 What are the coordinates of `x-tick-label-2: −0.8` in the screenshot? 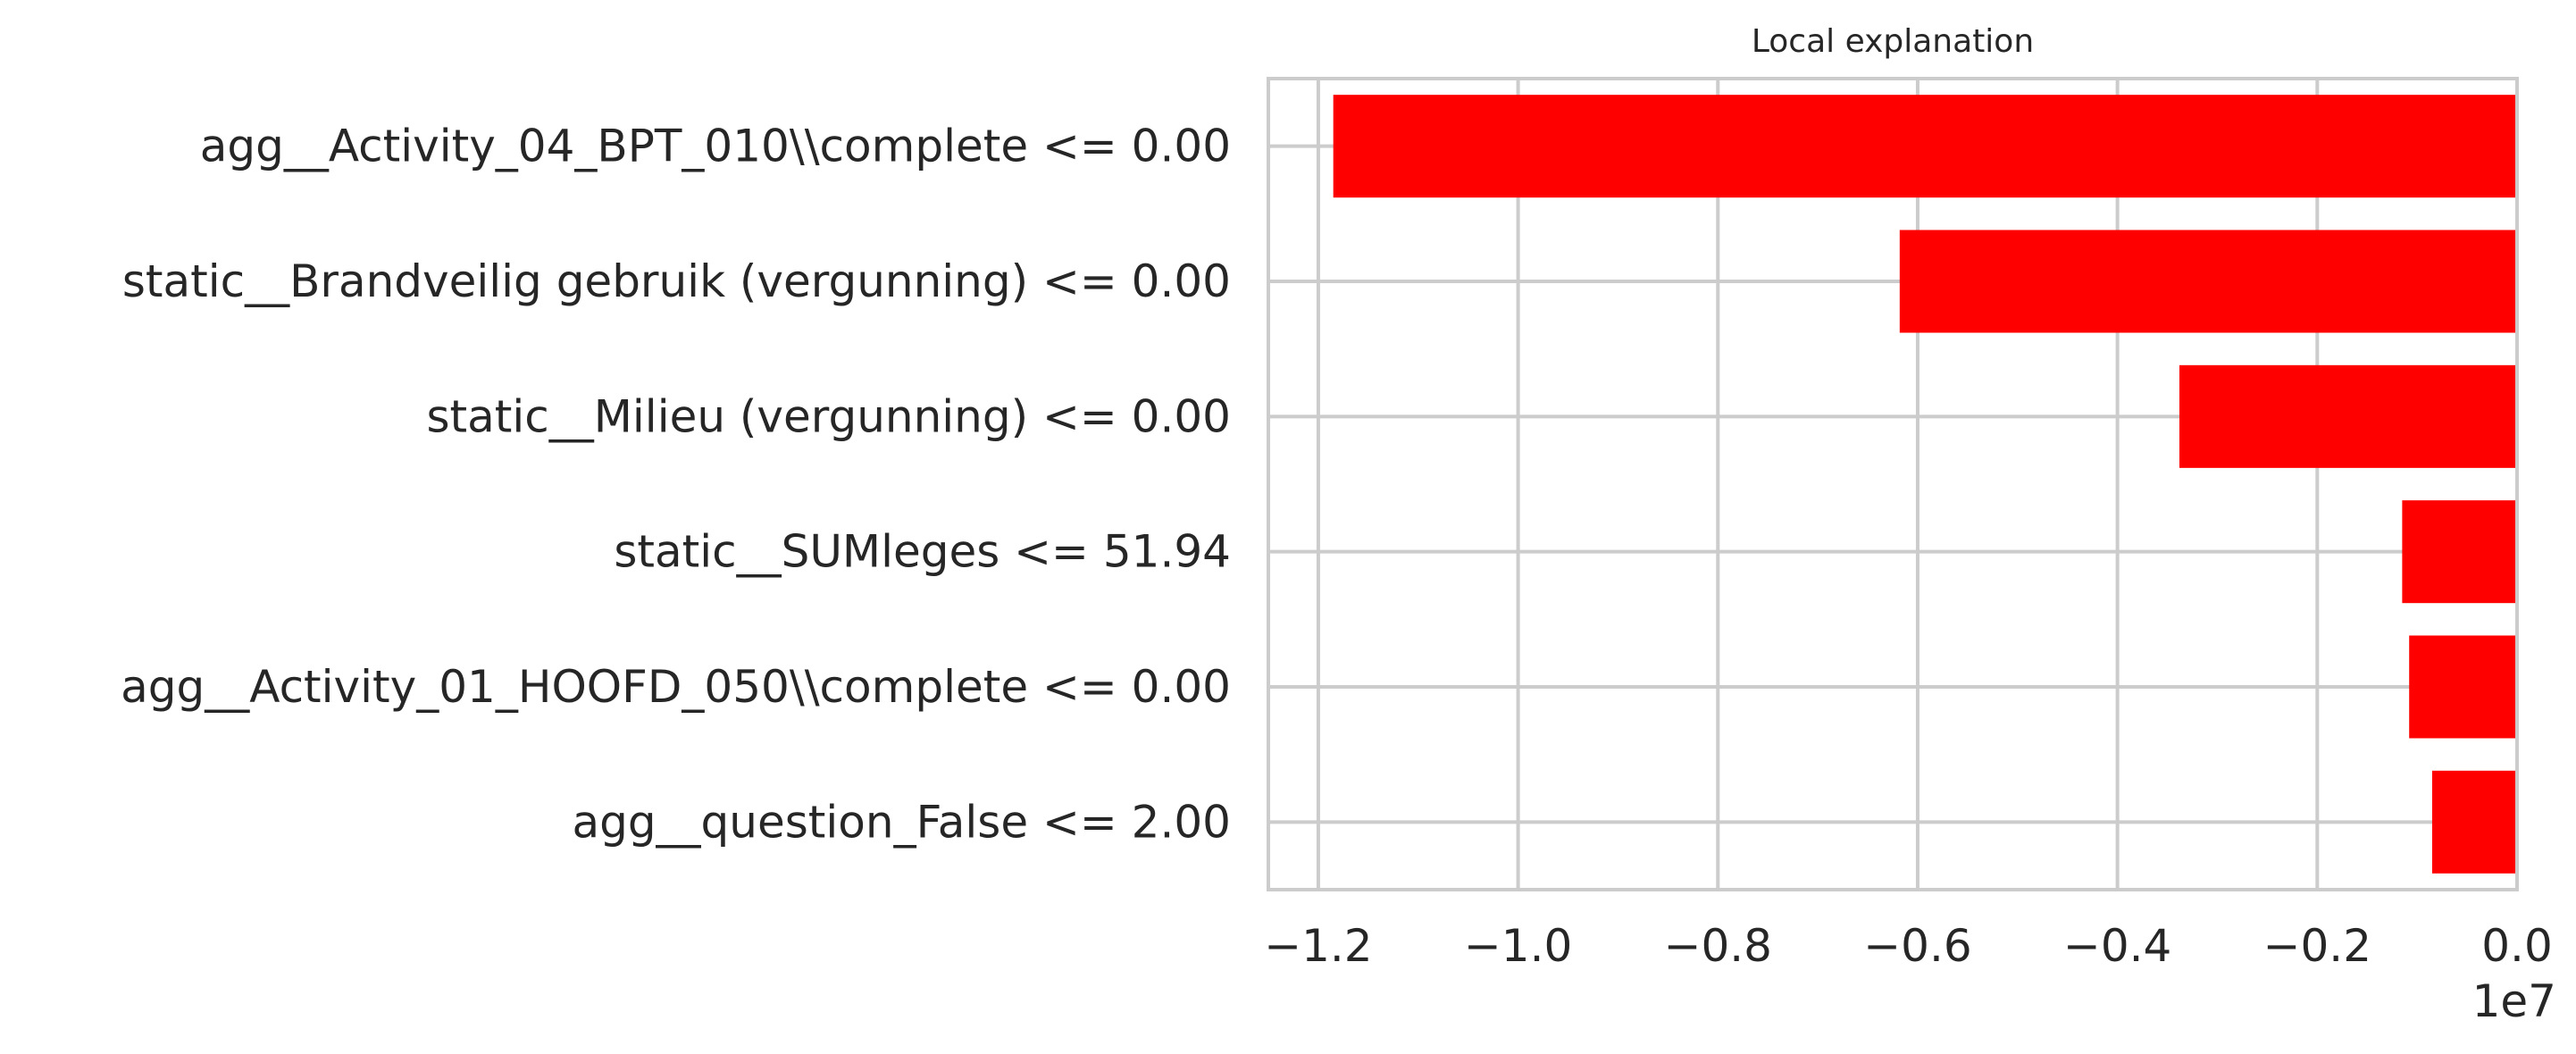 It's located at (1718, 946).